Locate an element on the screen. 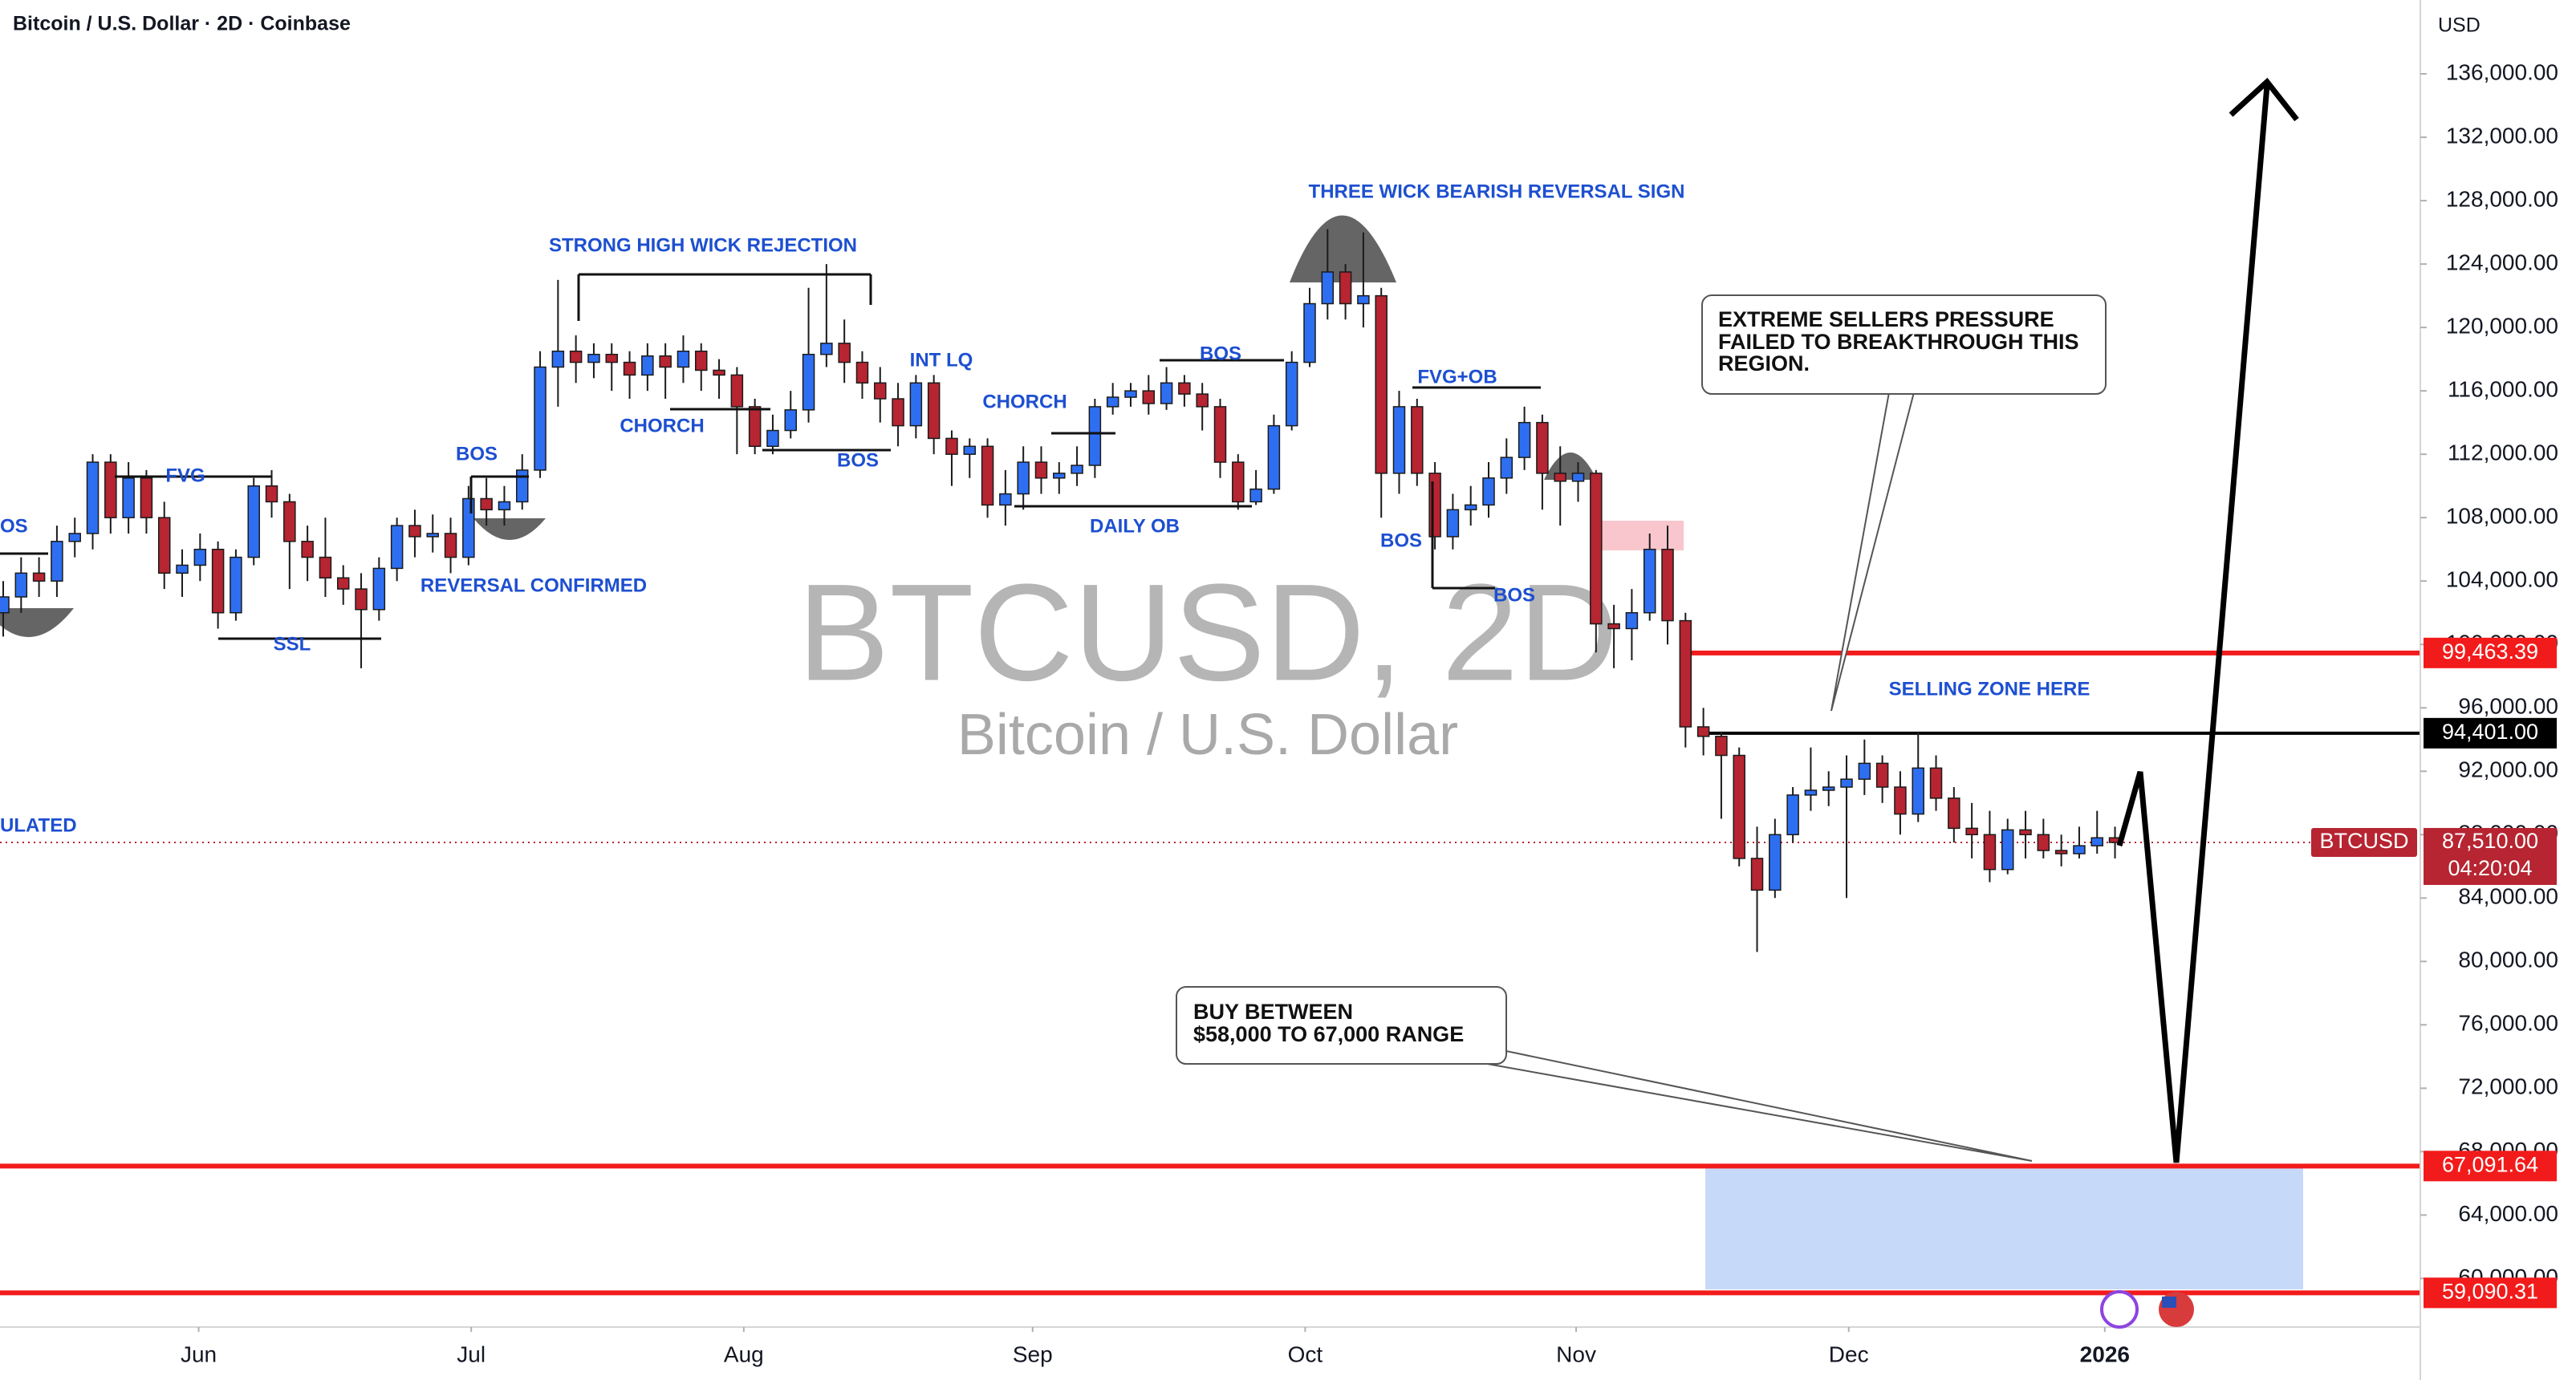  annotation: SELLING ZONE HERE is located at coordinates (1989, 689).